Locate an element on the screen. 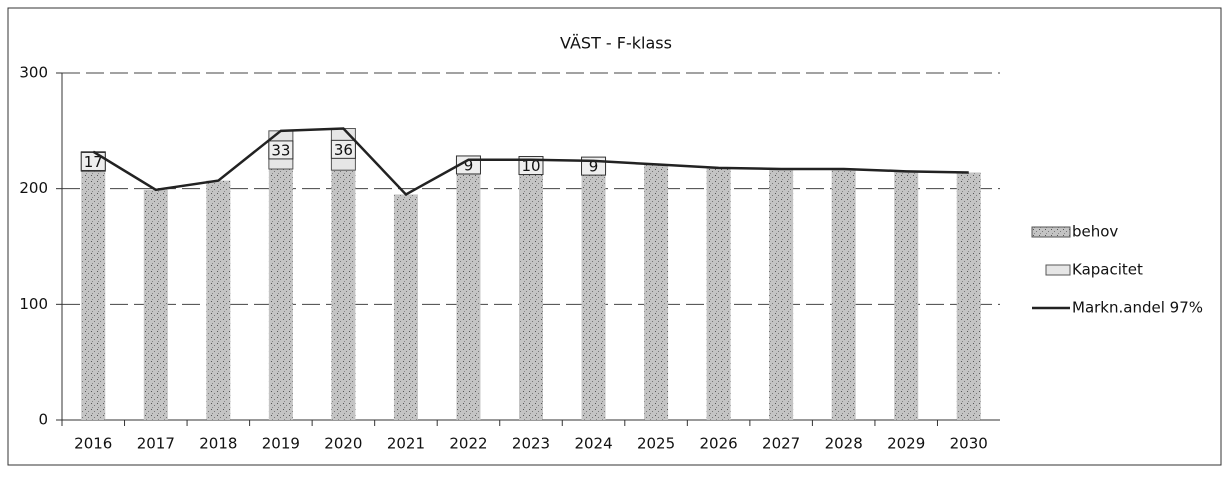 Image resolution: width=1229 pixels, height=481 pixels. line is located at coordinates (530, 162).